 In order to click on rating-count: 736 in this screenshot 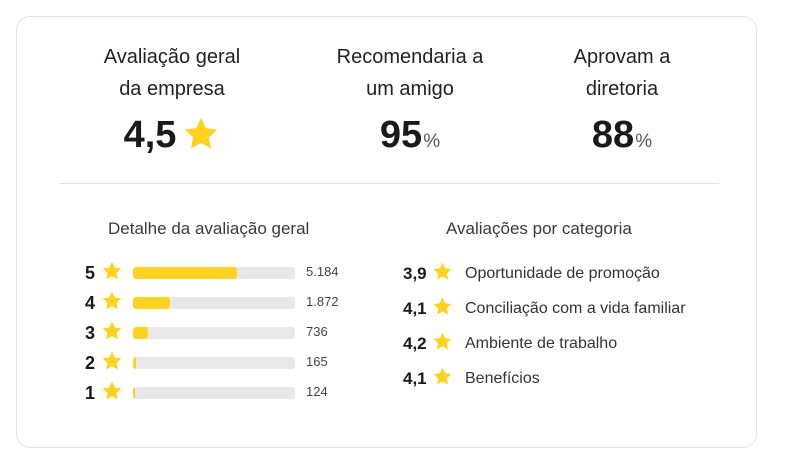, I will do `click(317, 331)`.